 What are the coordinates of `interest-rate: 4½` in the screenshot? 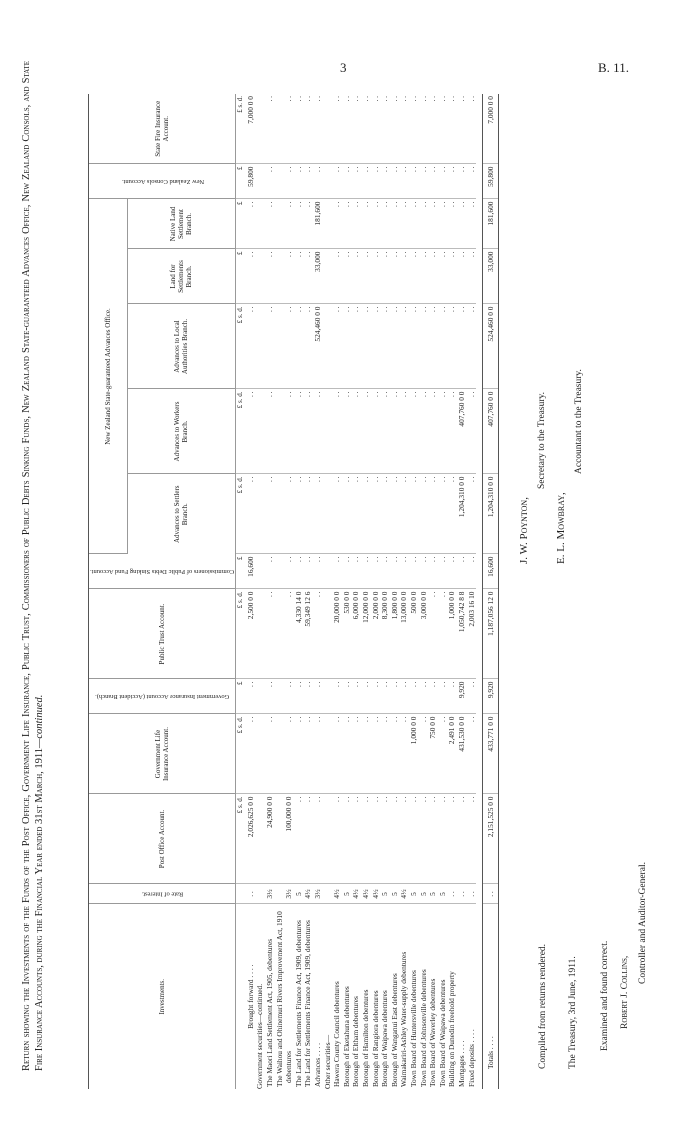 It's located at (337, 894).